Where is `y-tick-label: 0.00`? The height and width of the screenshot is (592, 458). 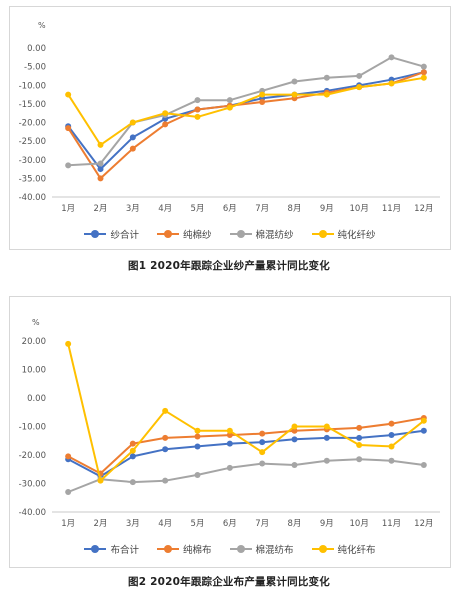
y-tick-label: 0.00 is located at coordinates (36, 399).